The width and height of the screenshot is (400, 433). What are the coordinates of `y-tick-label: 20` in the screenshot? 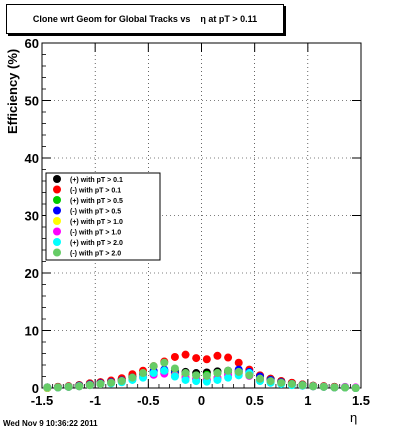 It's located at (32, 273).